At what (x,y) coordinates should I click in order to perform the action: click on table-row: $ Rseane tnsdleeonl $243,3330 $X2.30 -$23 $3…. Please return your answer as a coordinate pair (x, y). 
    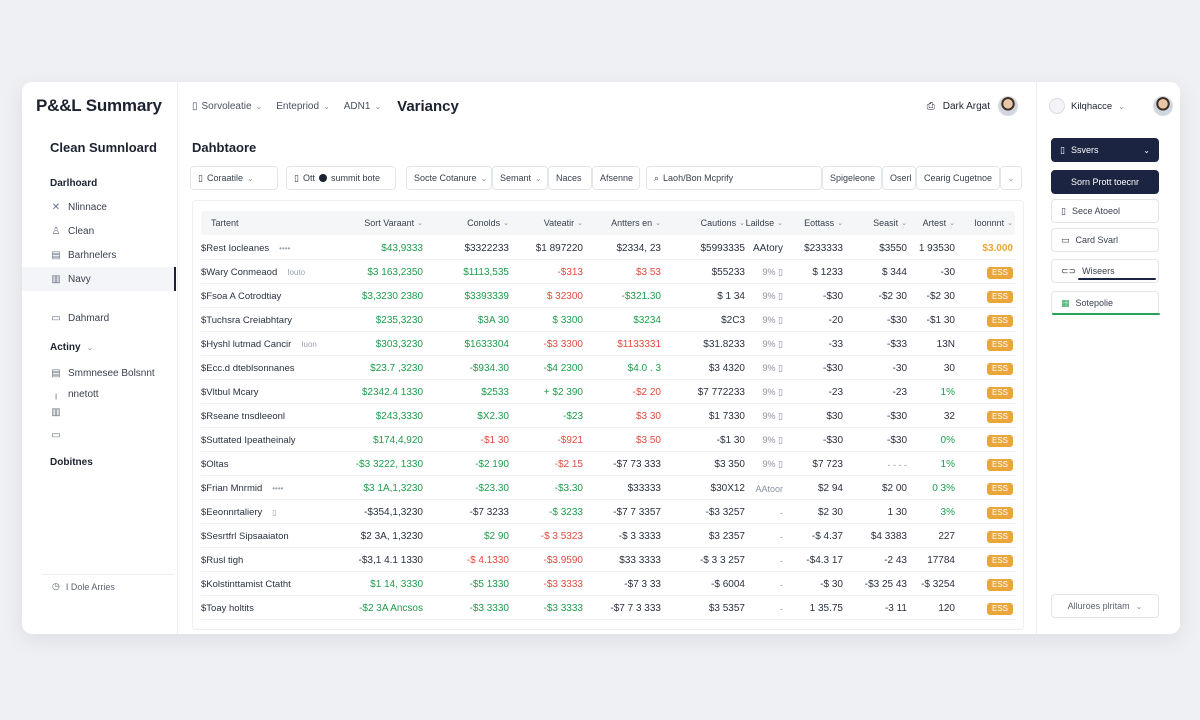
    Looking at the image, I should click on (608, 416).